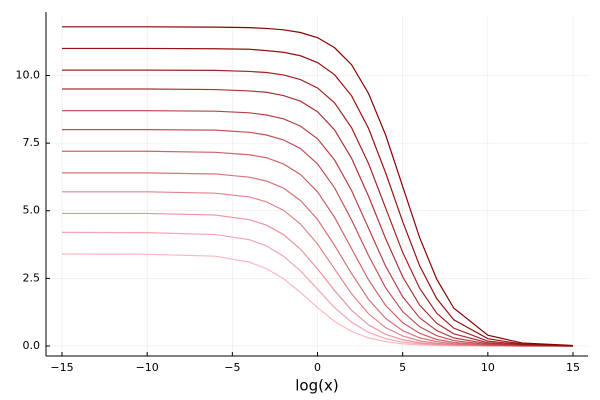  I want to click on x-tick-label: −5, so click(232, 367).